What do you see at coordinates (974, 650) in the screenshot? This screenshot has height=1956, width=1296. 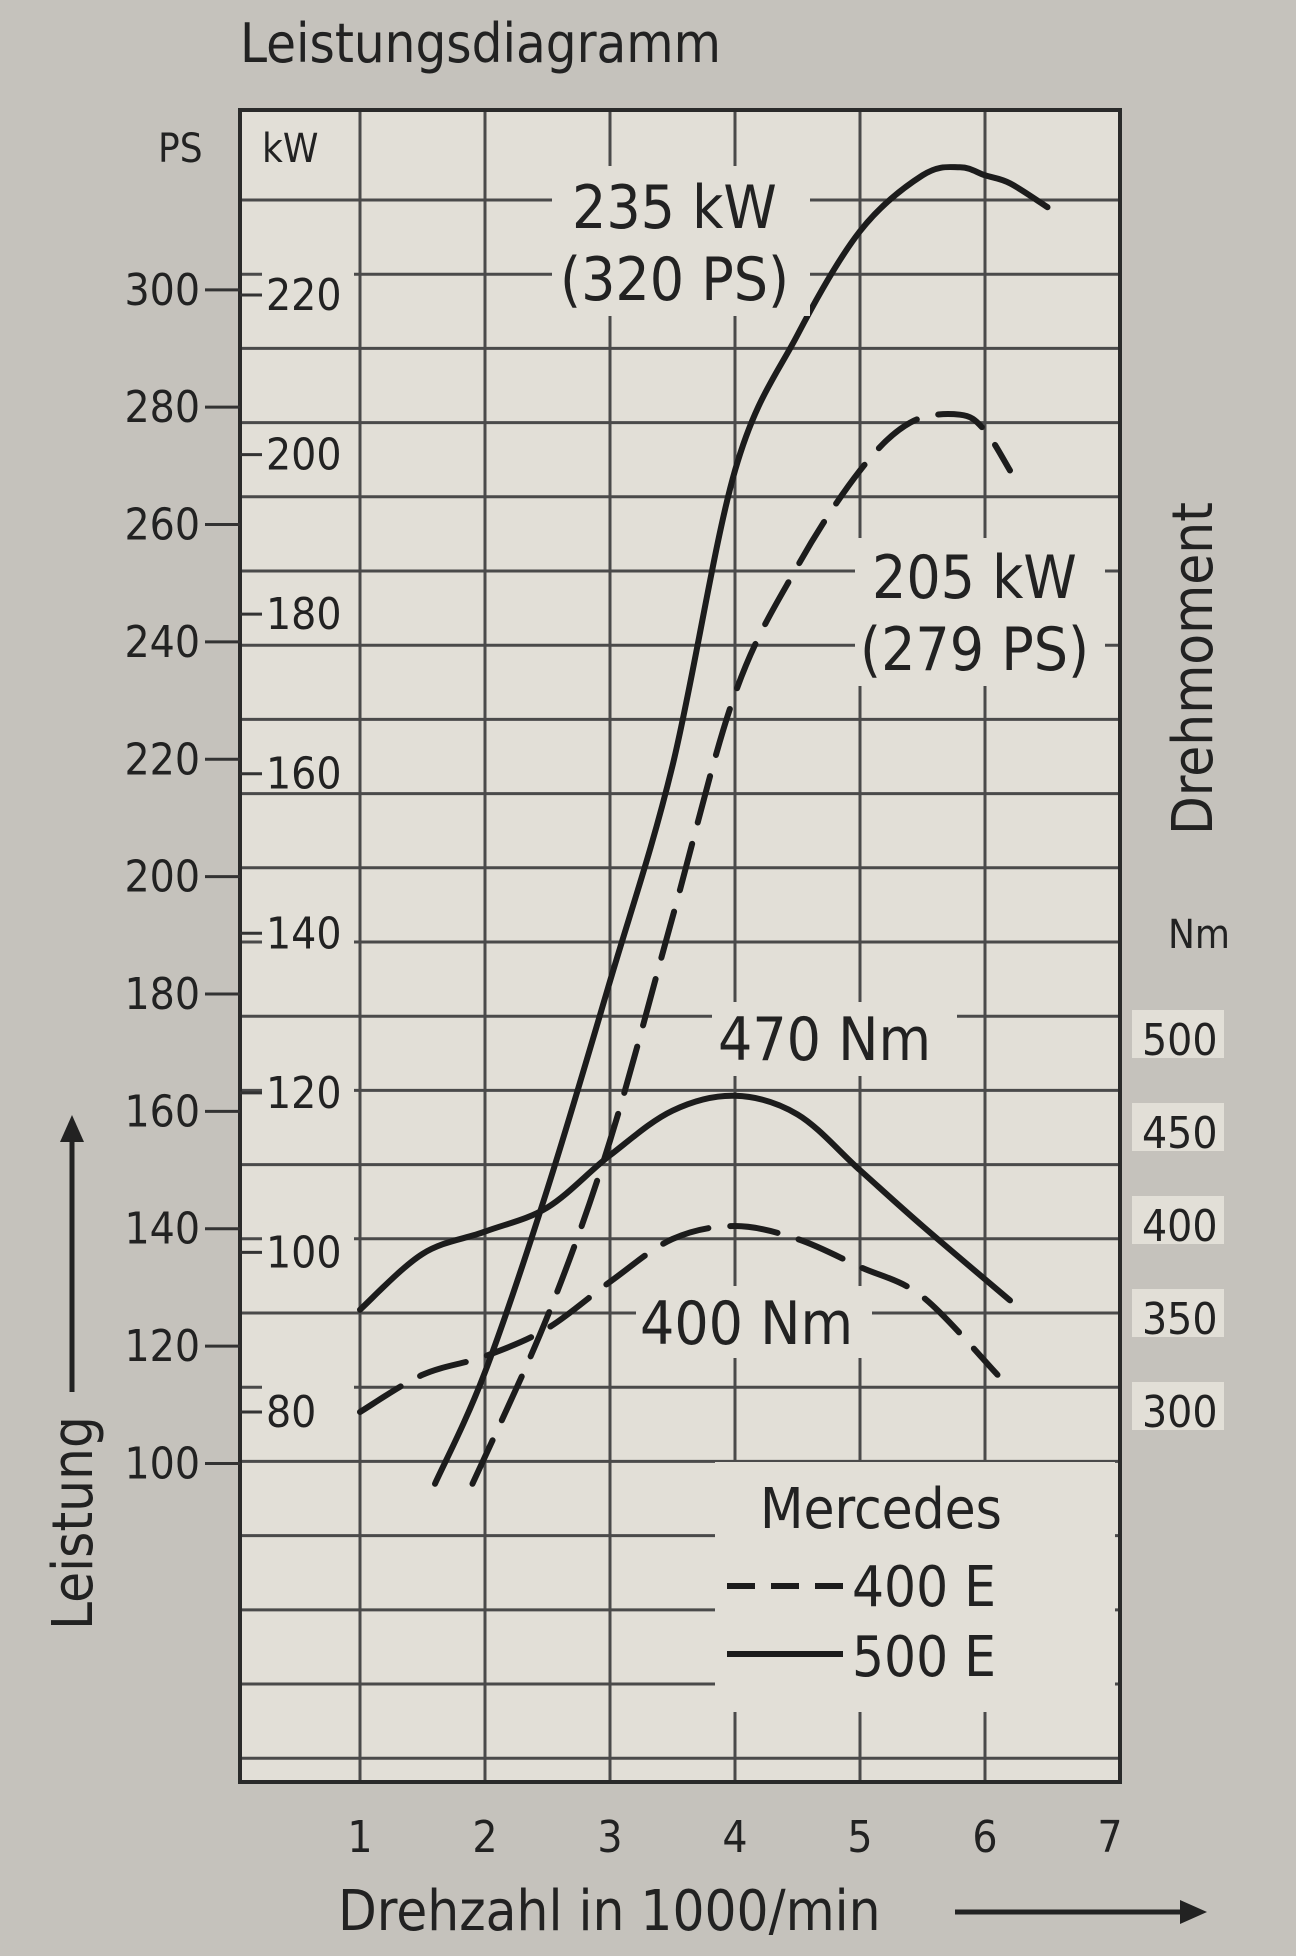 I see `annotation-400e-power-ps: (279 PS)` at bounding box center [974, 650].